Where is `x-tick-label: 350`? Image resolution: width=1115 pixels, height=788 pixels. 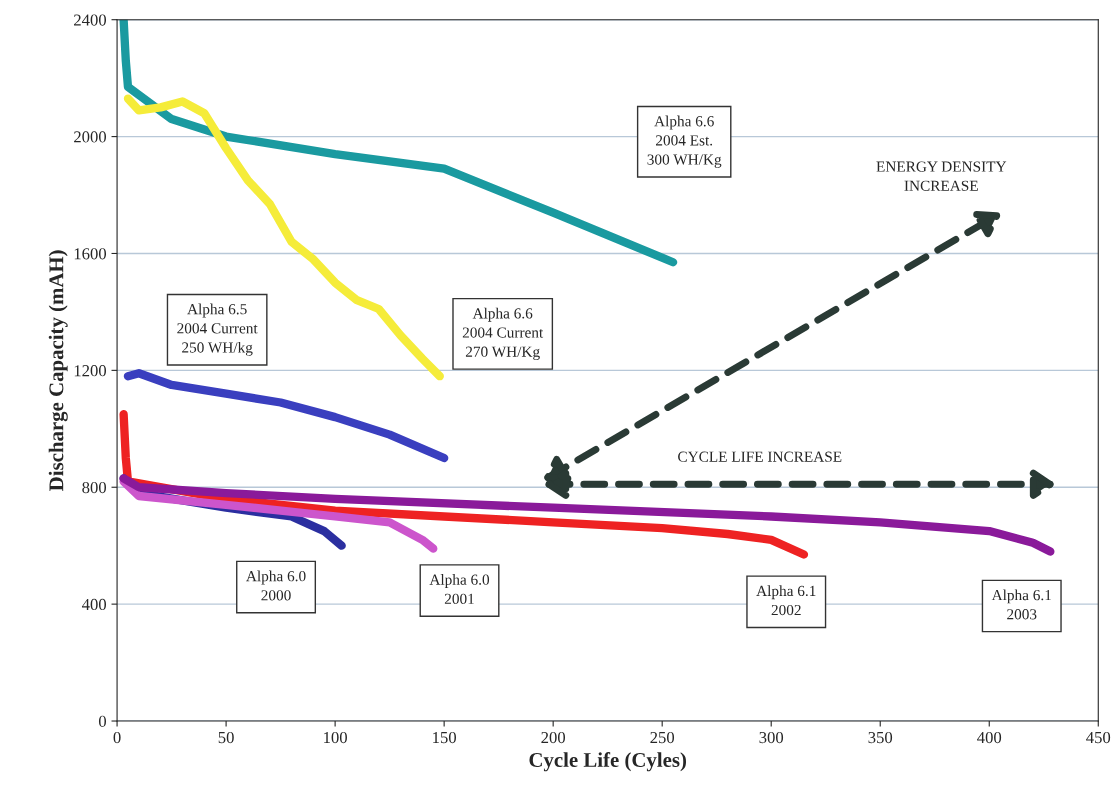
x-tick-label: 350 is located at coordinates (880, 737).